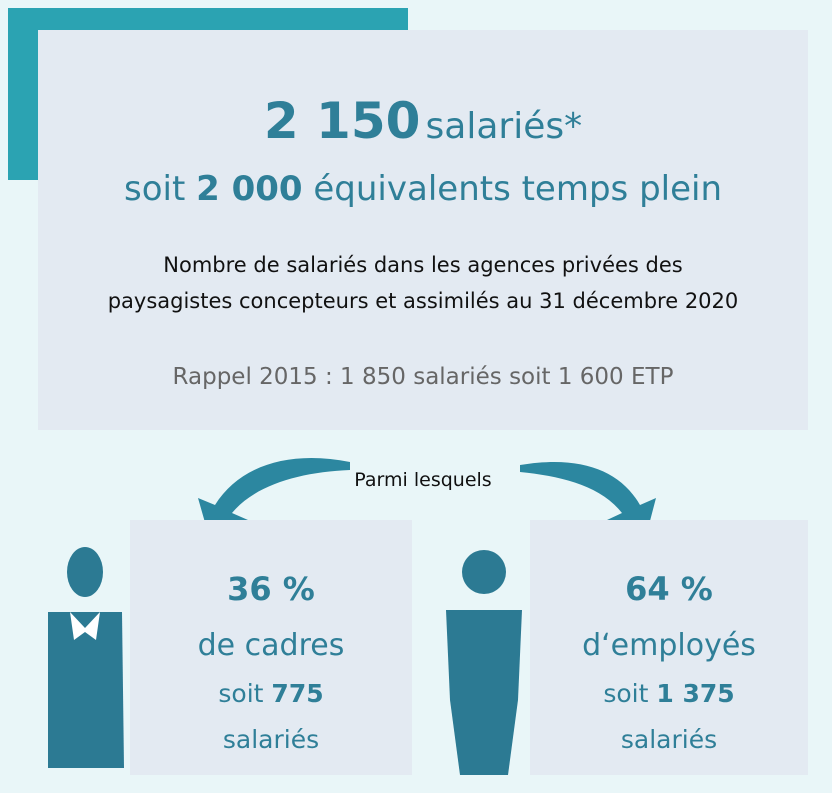  What do you see at coordinates (422, 480) in the screenshot?
I see `divider-label: Parmi lesquels` at bounding box center [422, 480].